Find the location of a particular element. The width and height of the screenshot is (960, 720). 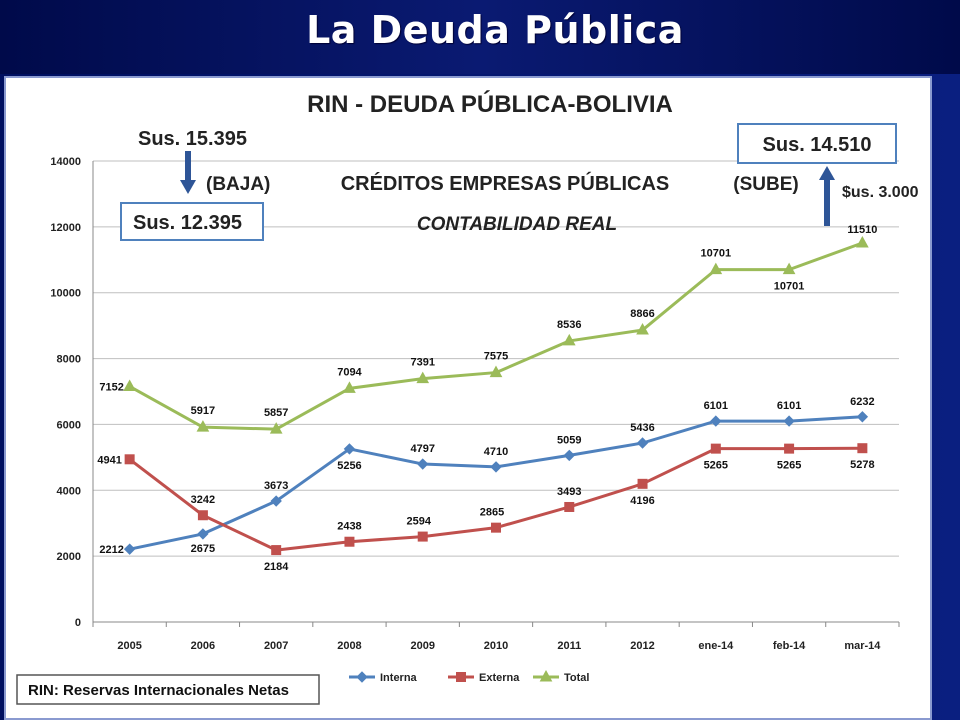

x-tick-label: 2010 is located at coordinates (496, 646).